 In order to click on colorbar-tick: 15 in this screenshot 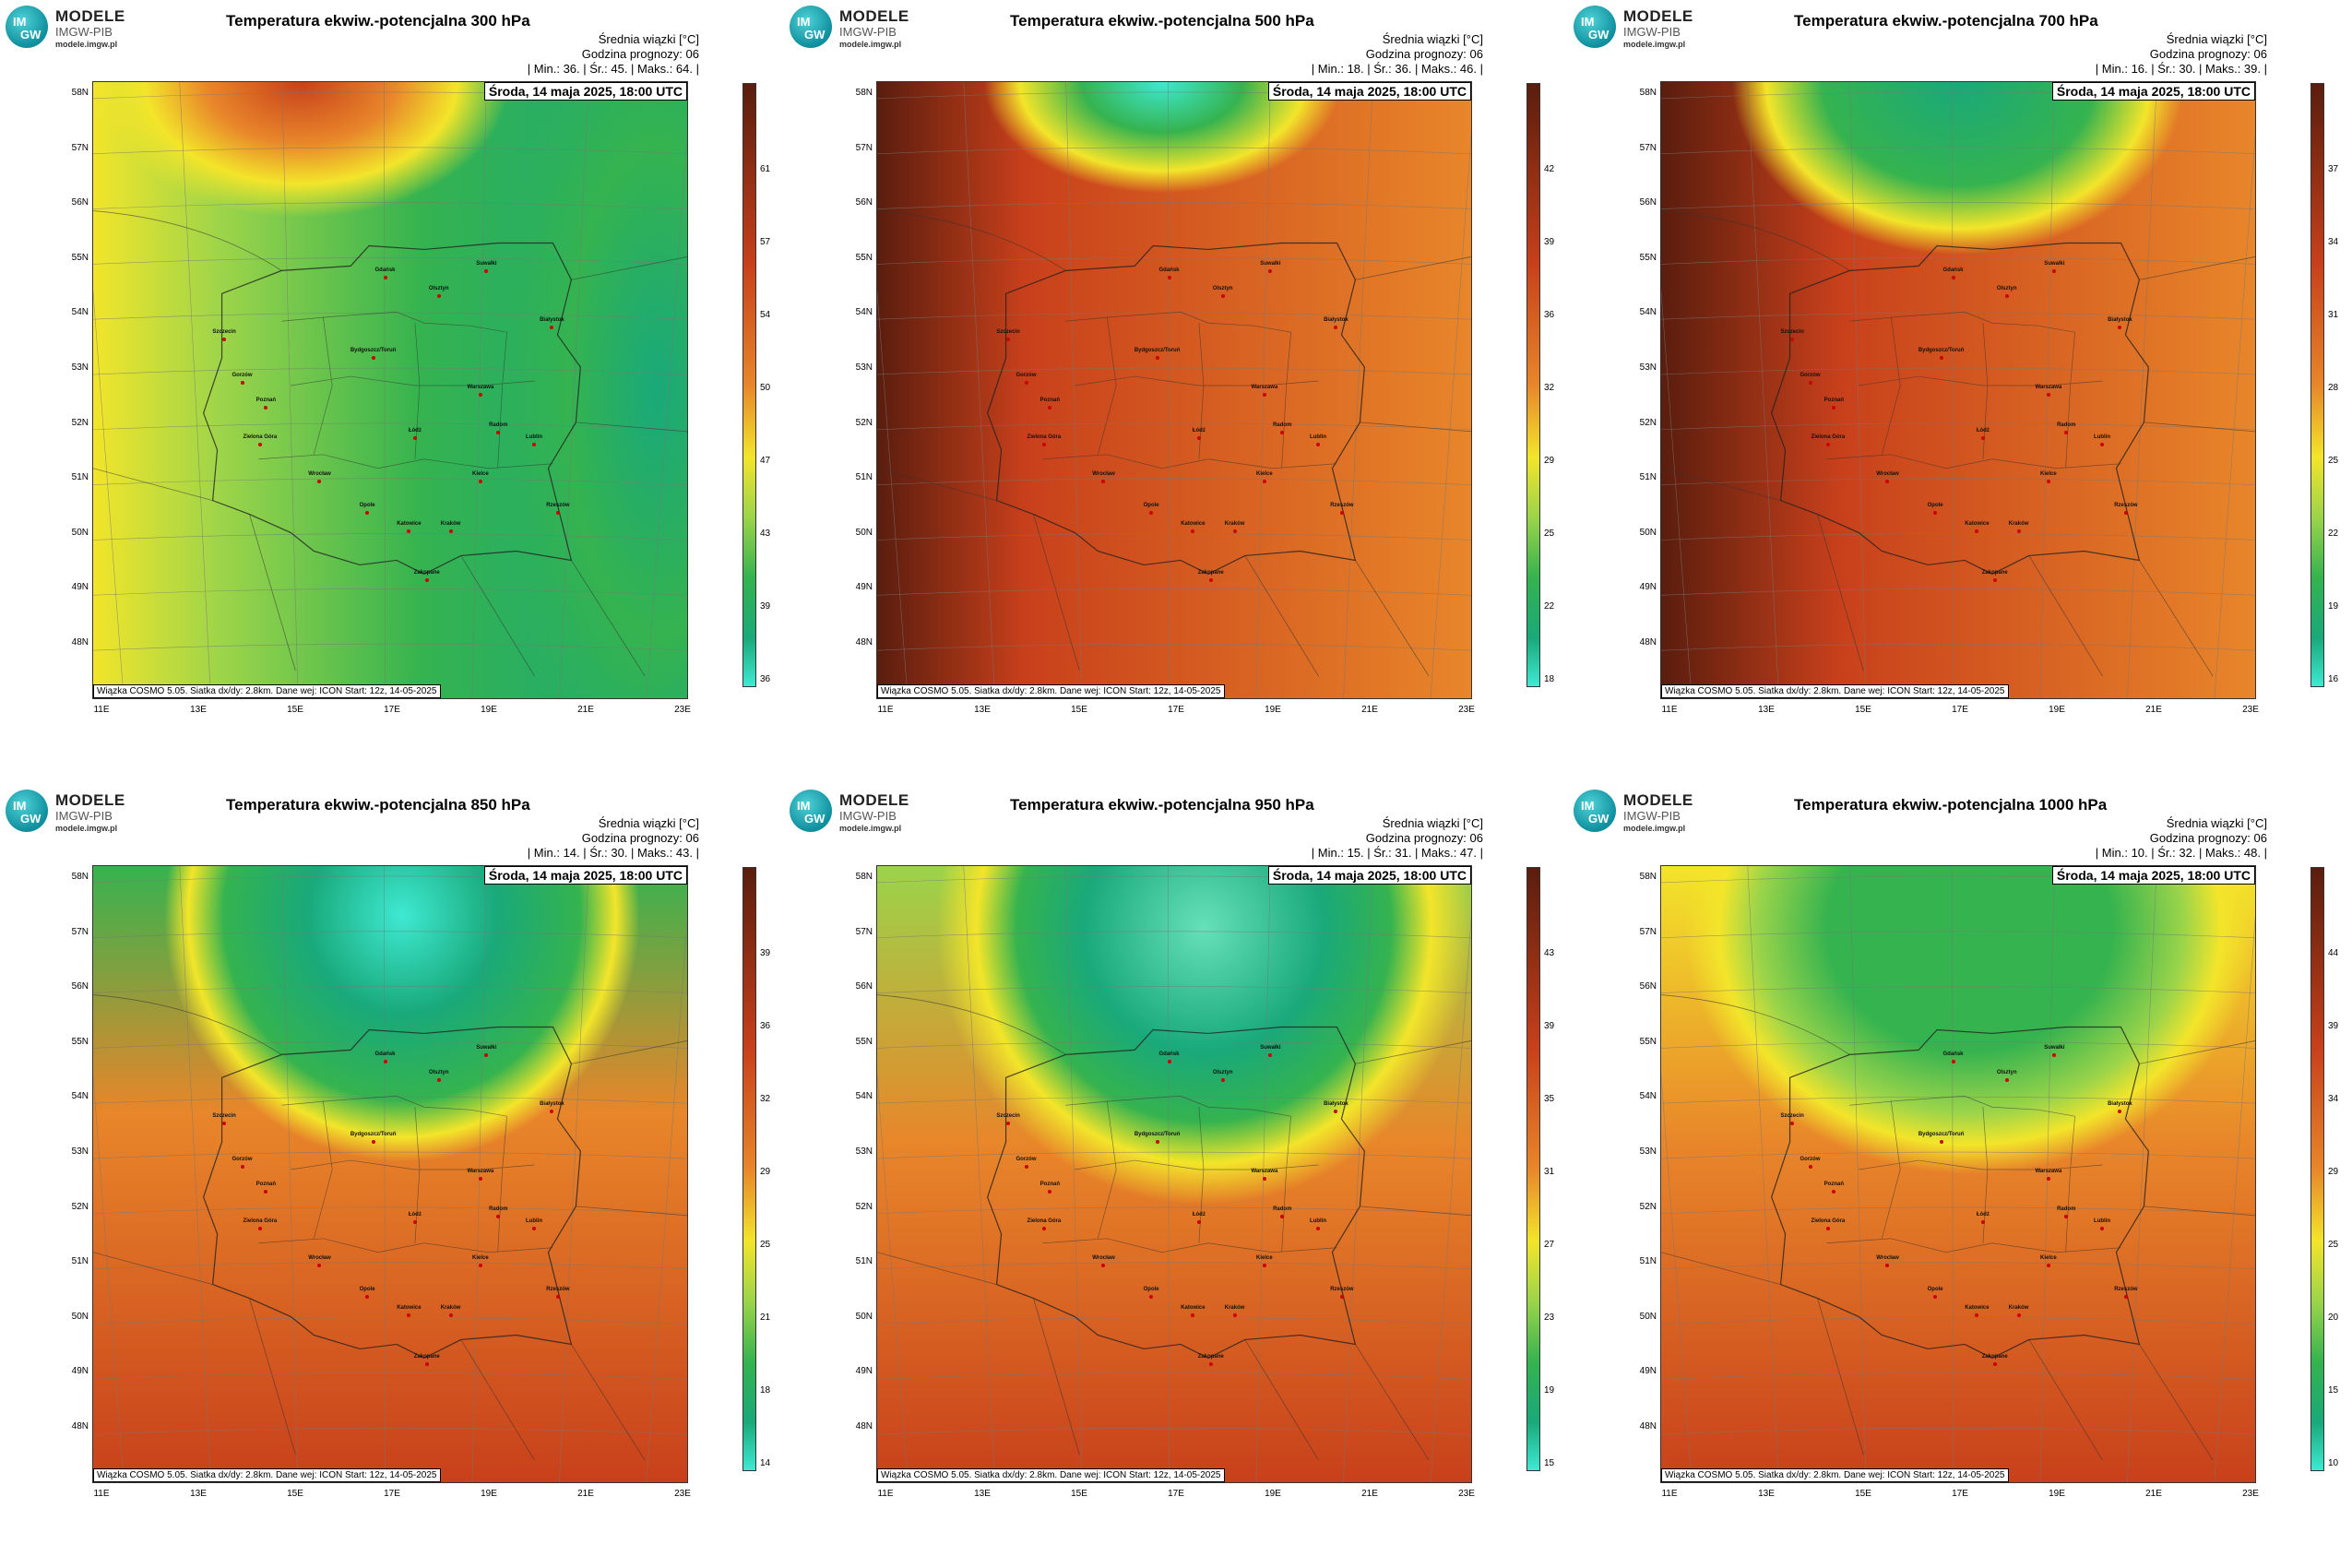, I will do `click(2333, 1390)`.